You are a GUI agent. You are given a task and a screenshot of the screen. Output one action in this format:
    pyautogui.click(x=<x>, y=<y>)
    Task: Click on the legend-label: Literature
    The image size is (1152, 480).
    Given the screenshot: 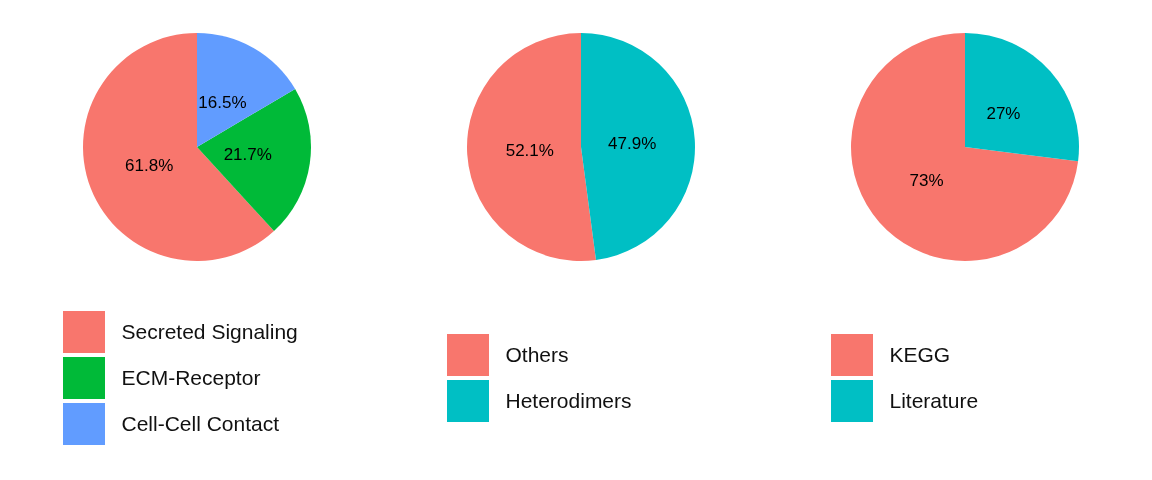 What is the action you would take?
    pyautogui.click(x=934, y=400)
    